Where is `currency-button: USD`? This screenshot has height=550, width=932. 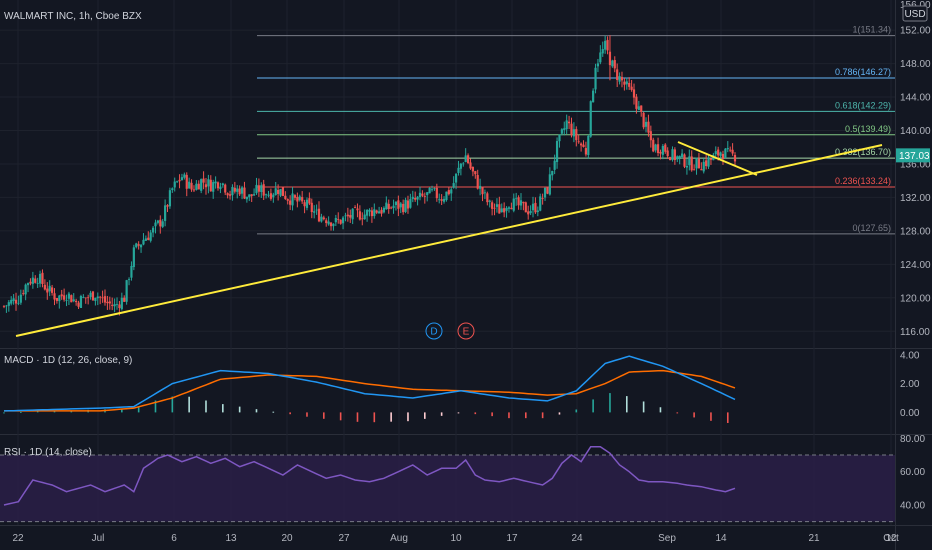 currency-button: USD is located at coordinates (915, 13).